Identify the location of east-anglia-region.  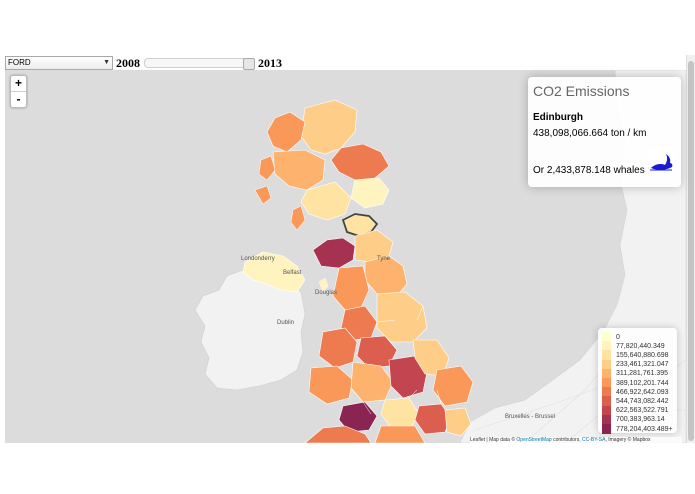
(453, 386).